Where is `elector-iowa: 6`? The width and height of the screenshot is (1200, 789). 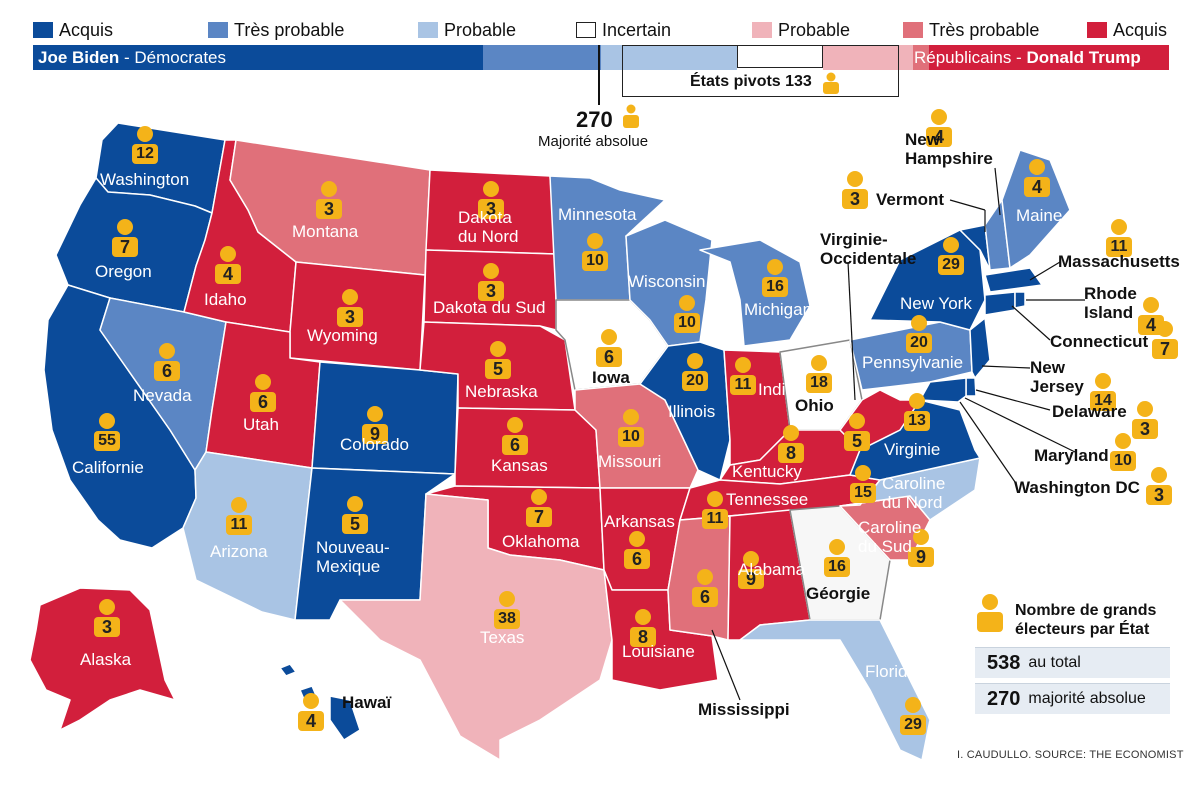 elector-iowa: 6 is located at coordinates (609, 348).